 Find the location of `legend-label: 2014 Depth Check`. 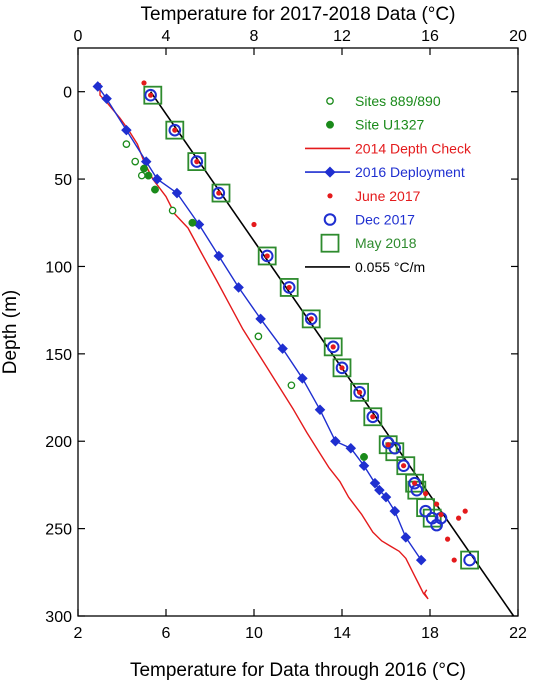

legend-label: 2014 Depth Check is located at coordinates (413, 148).